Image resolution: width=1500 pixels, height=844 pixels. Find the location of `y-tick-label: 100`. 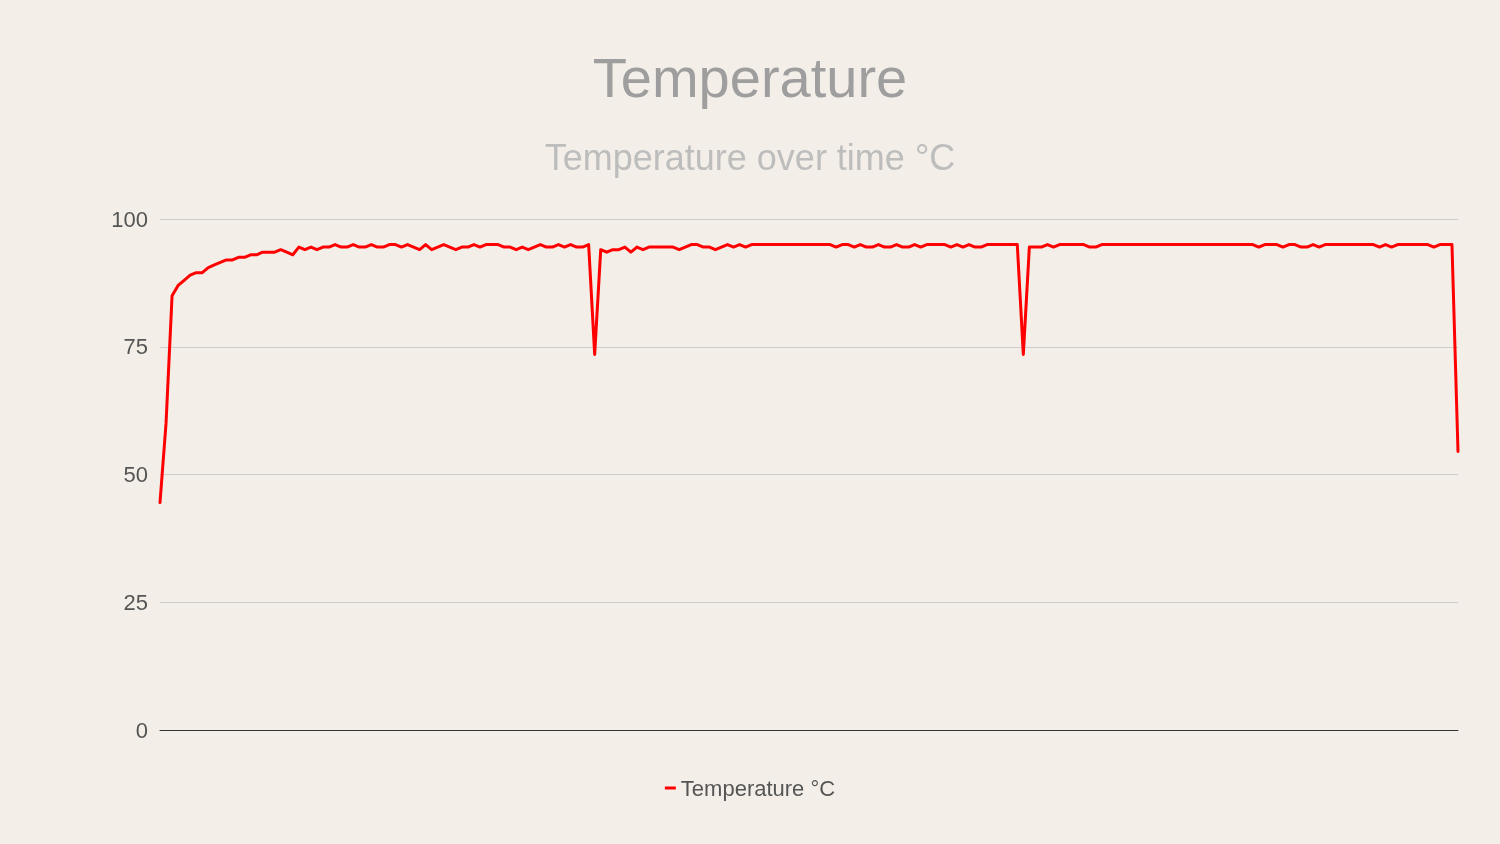

y-tick-label: 100 is located at coordinates (129, 219).